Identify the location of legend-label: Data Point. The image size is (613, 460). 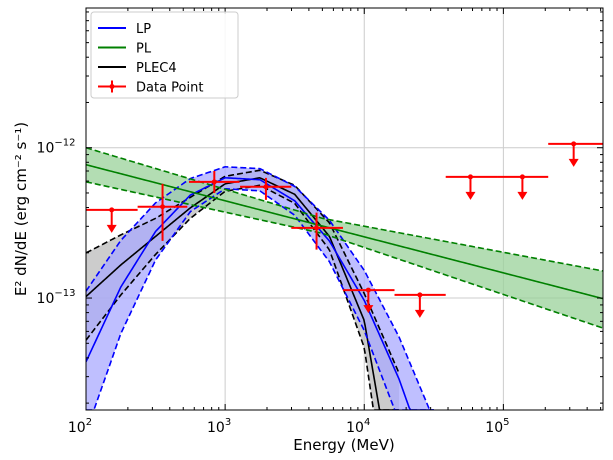
(169, 88).